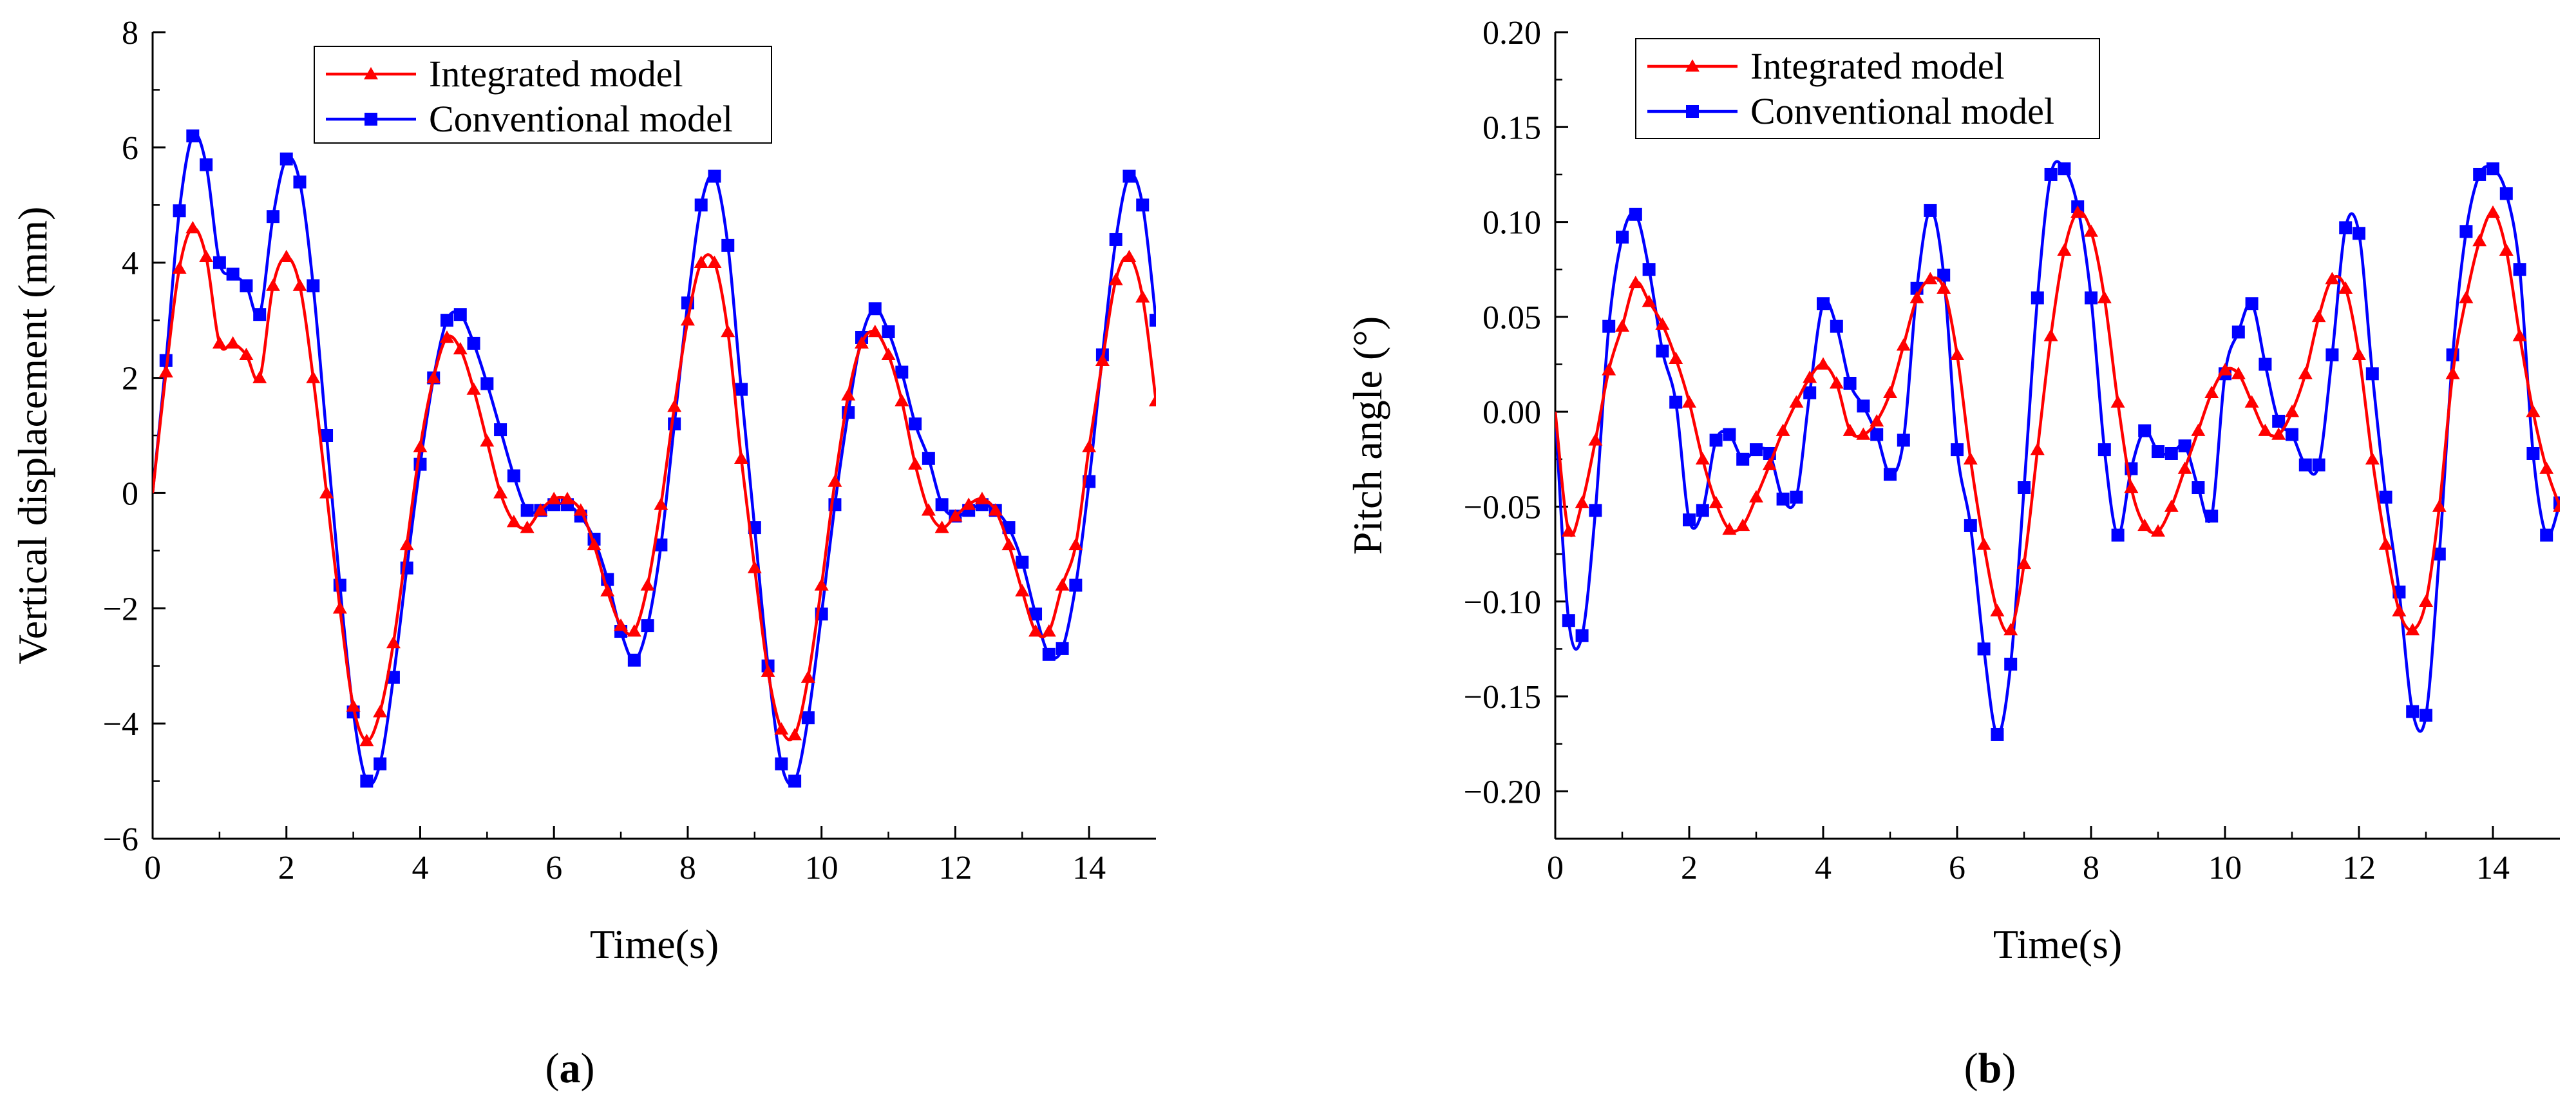 This screenshot has height=1108, width=2576. What do you see at coordinates (581, 119) in the screenshot?
I see `panel-a-legend-label: Conventional model` at bounding box center [581, 119].